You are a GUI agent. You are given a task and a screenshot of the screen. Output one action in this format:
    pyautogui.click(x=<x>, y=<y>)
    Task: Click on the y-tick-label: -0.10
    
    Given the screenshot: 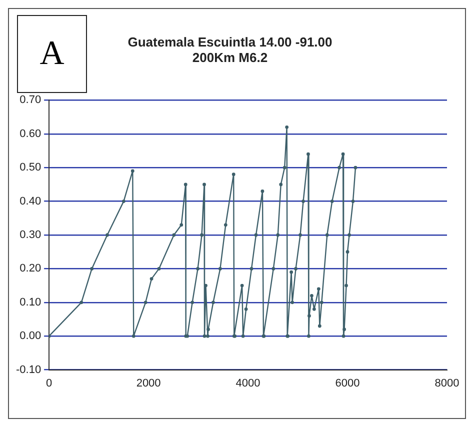 What is the action you would take?
    pyautogui.click(x=29, y=370)
    